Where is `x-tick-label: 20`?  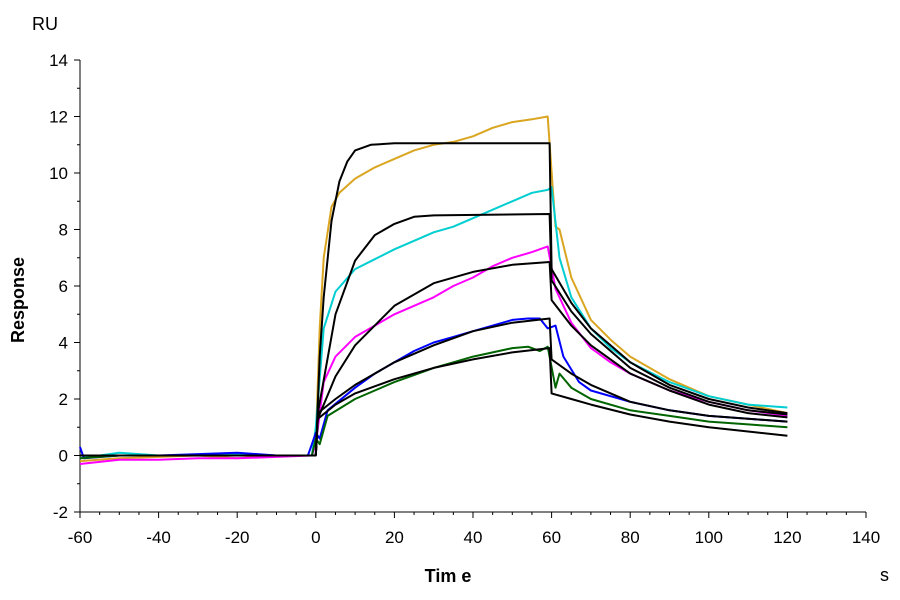
x-tick-label: 20 is located at coordinates (394, 537).